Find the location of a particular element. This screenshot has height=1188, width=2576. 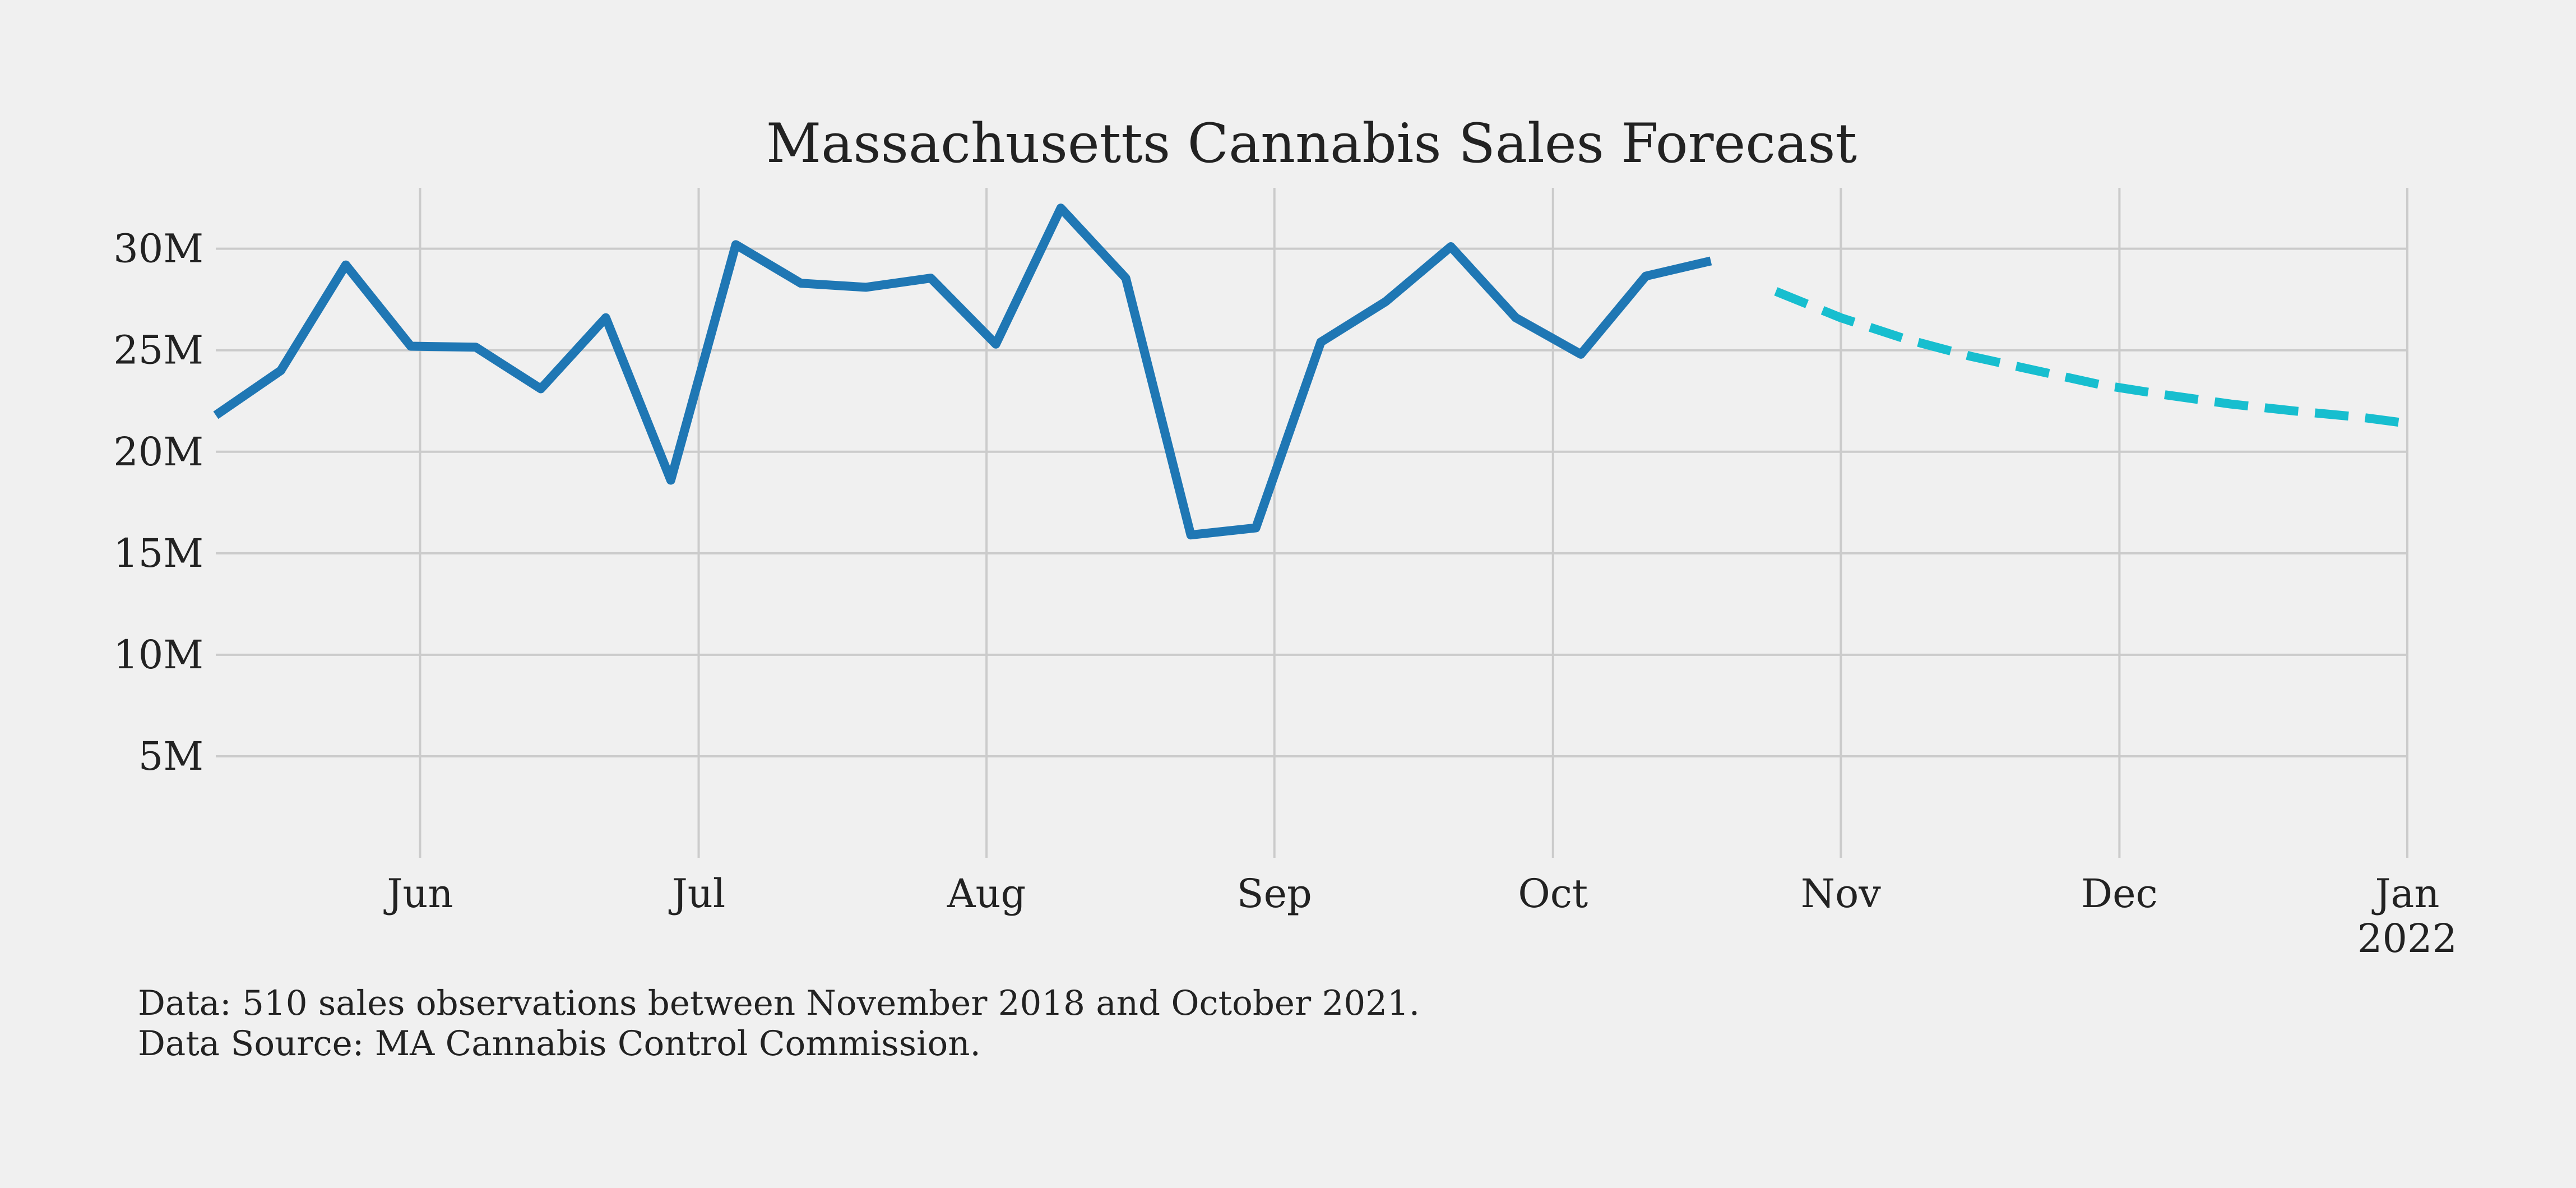

x-tick-sublabel: 2022 is located at coordinates (2407, 939).